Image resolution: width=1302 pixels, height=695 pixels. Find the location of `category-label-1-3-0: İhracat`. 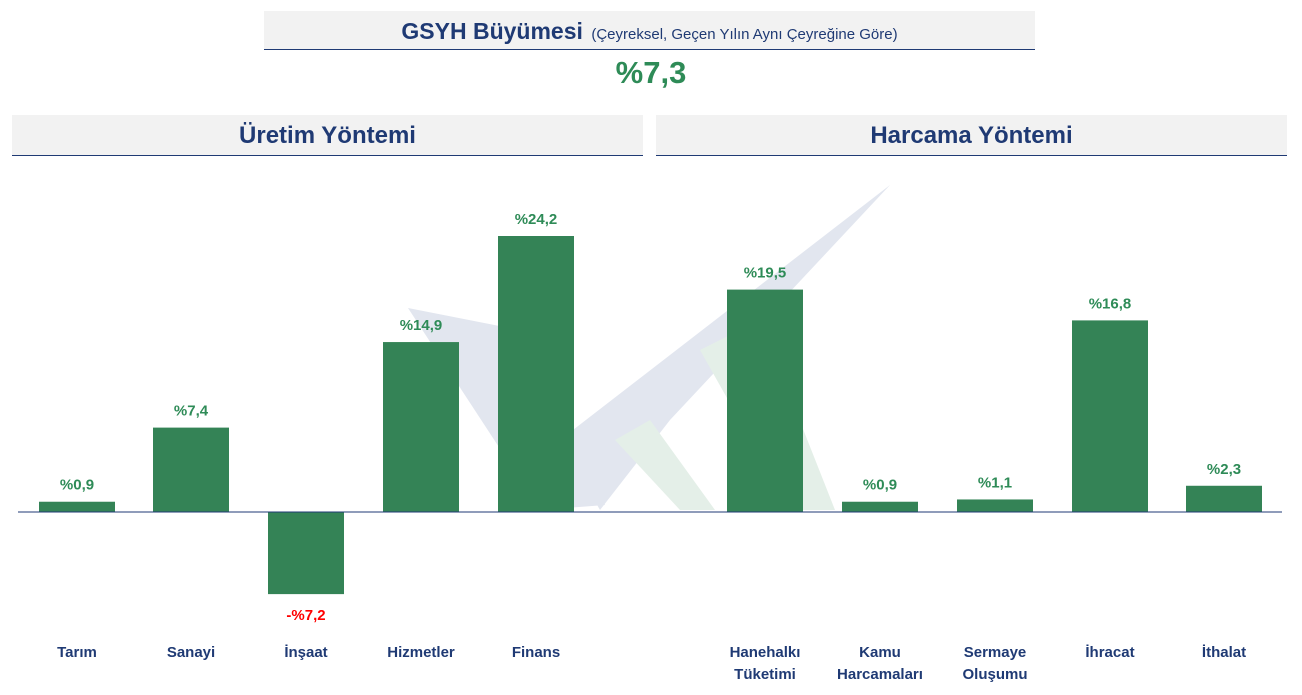

category-label-1-3-0: İhracat is located at coordinates (1109, 652).